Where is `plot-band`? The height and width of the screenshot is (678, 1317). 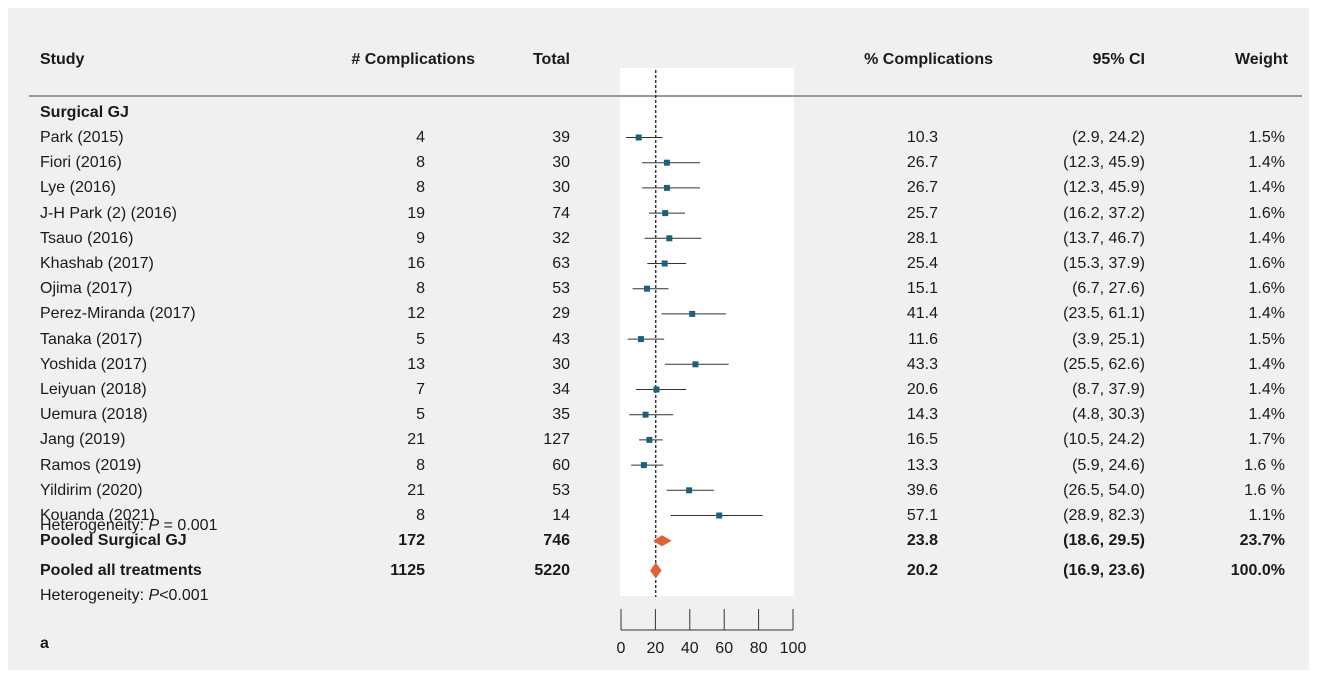
plot-band is located at coordinates (707, 332).